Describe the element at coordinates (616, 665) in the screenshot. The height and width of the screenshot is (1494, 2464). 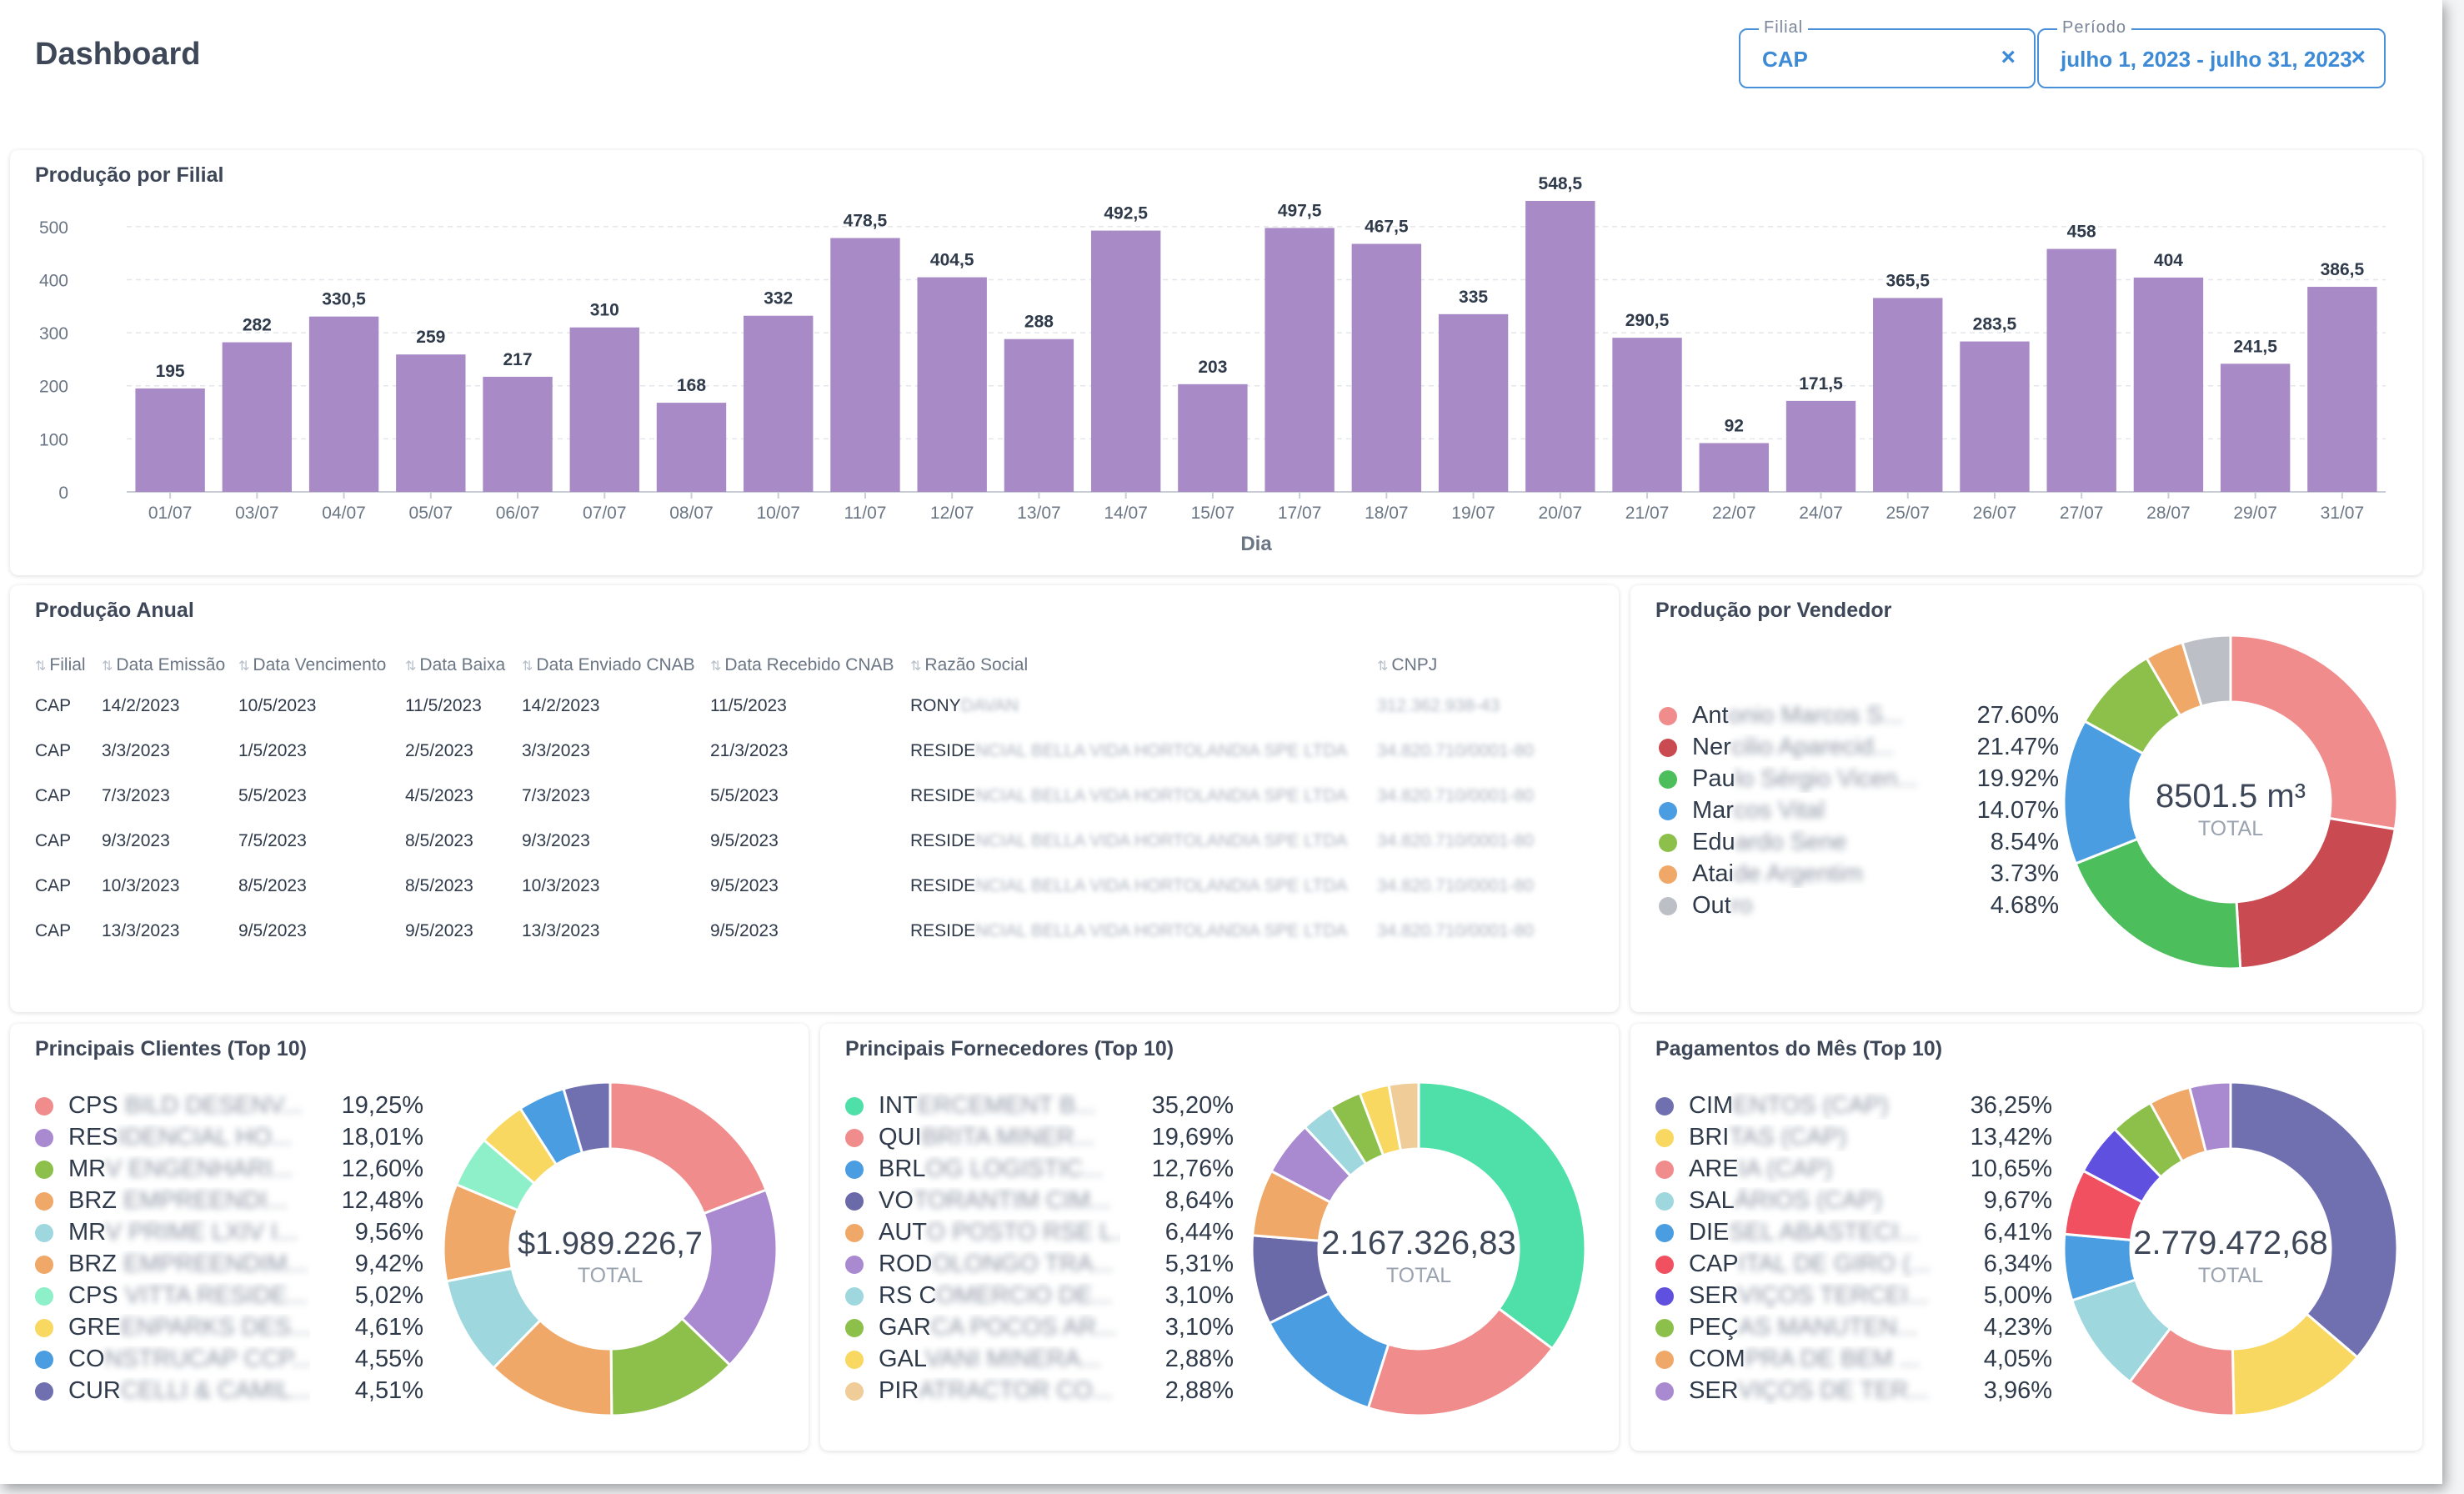
I see `column-header: ⇅ Data Enviado CNAB` at that location.